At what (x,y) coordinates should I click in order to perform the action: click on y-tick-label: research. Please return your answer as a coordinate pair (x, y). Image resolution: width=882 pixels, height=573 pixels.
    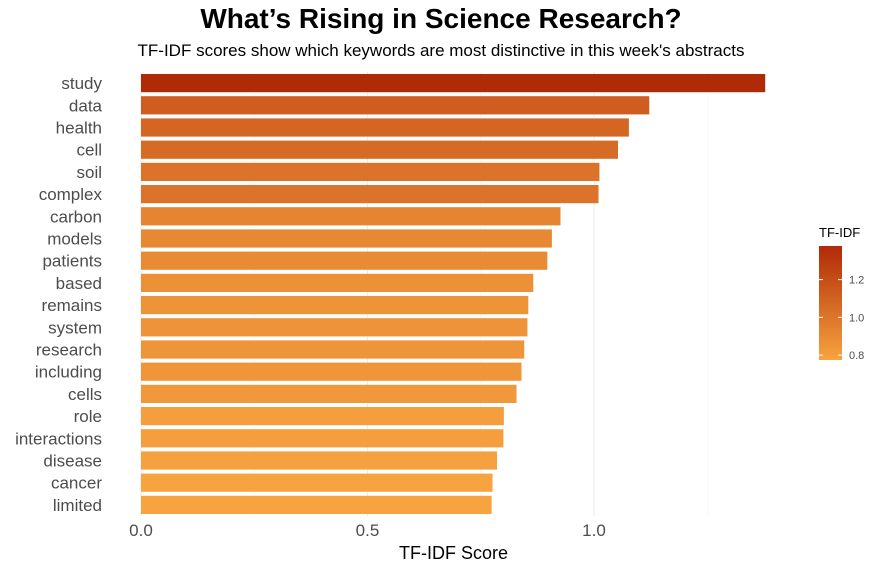
    Looking at the image, I should click on (69, 350).